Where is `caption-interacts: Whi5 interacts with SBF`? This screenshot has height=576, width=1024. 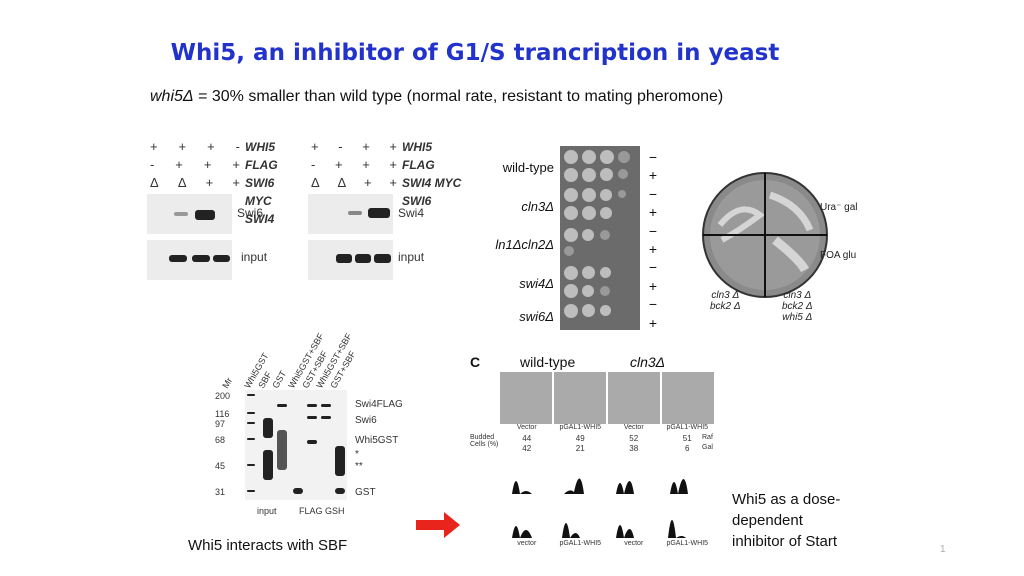
caption-interacts: Whi5 interacts with SBF is located at coordinates (268, 545).